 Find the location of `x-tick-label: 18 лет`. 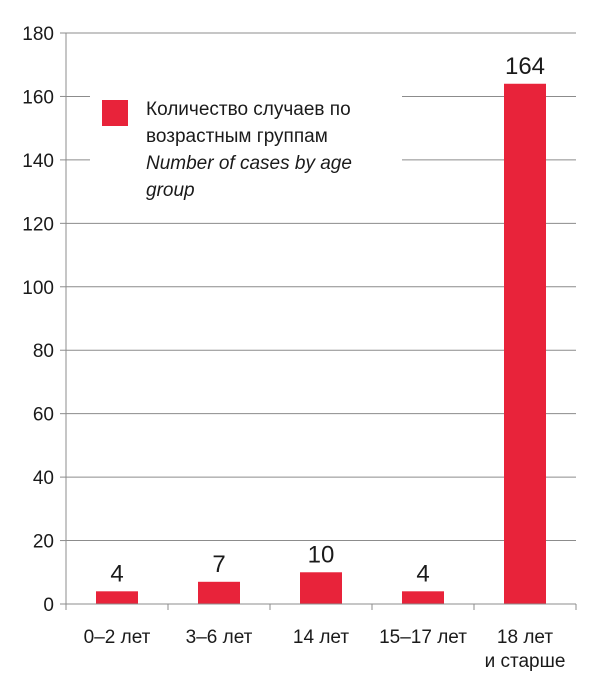

x-tick-label: 18 лет is located at coordinates (525, 637).